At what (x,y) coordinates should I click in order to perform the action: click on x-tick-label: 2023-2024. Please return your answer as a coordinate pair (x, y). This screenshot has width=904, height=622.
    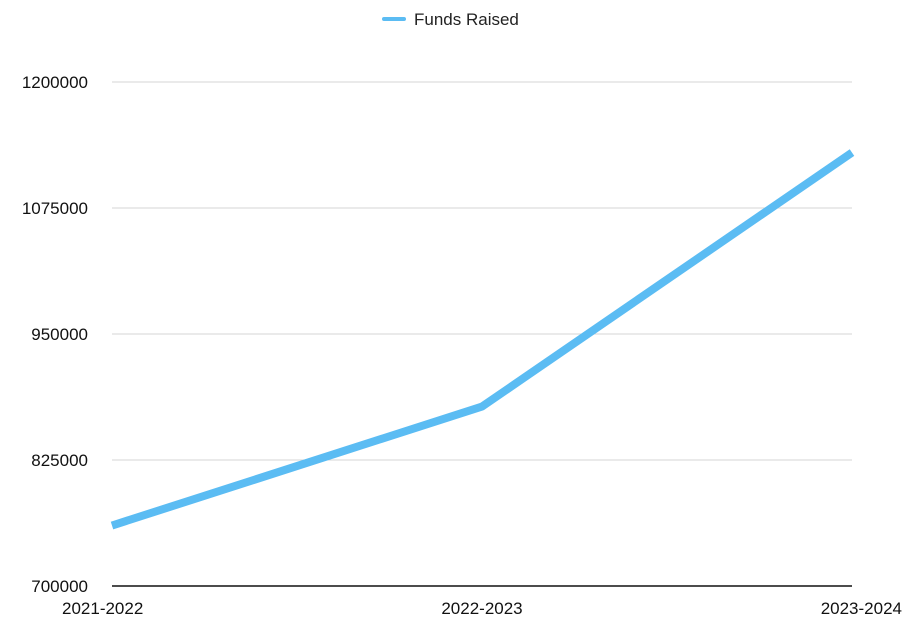
    Looking at the image, I should click on (861, 608).